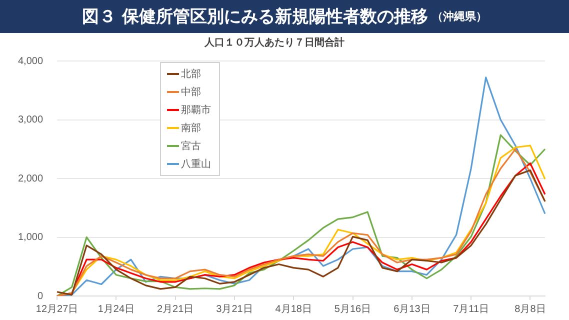 This screenshot has width=569, height=320. I want to click on legend-label: 八重山, so click(196, 164).